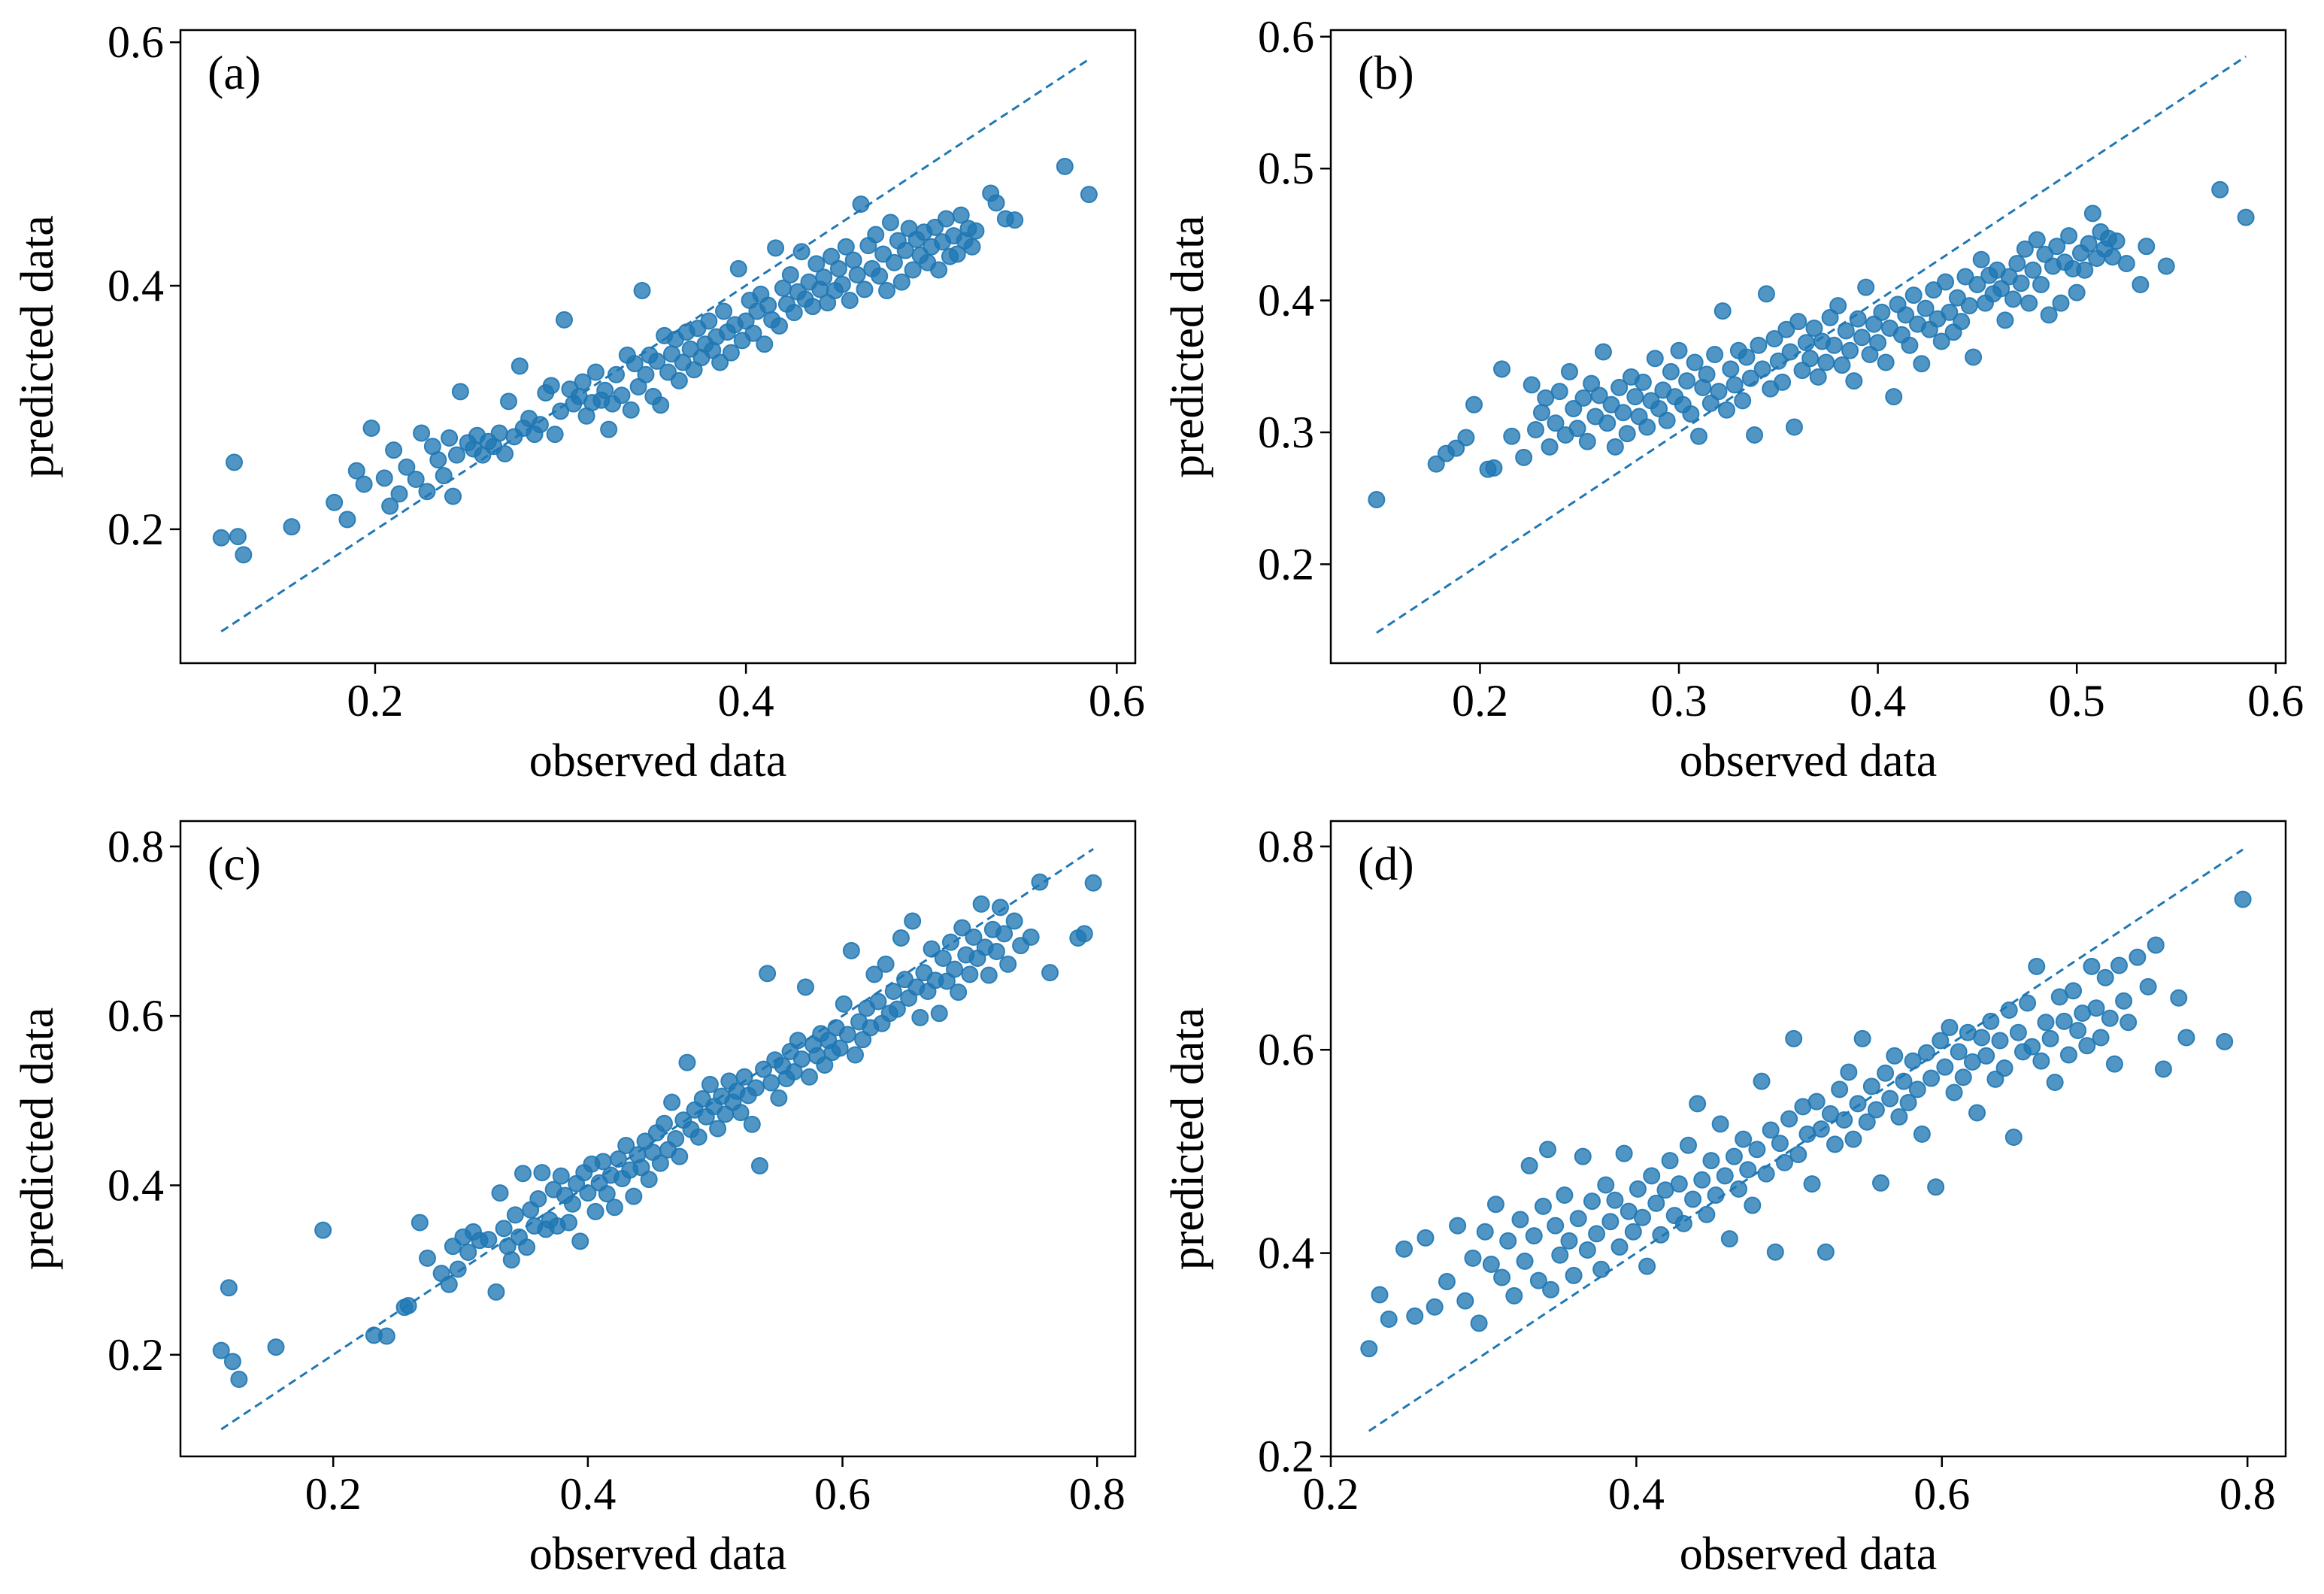  What do you see at coordinates (1386, 72) in the screenshot?
I see `panel-b-label: (b)` at bounding box center [1386, 72].